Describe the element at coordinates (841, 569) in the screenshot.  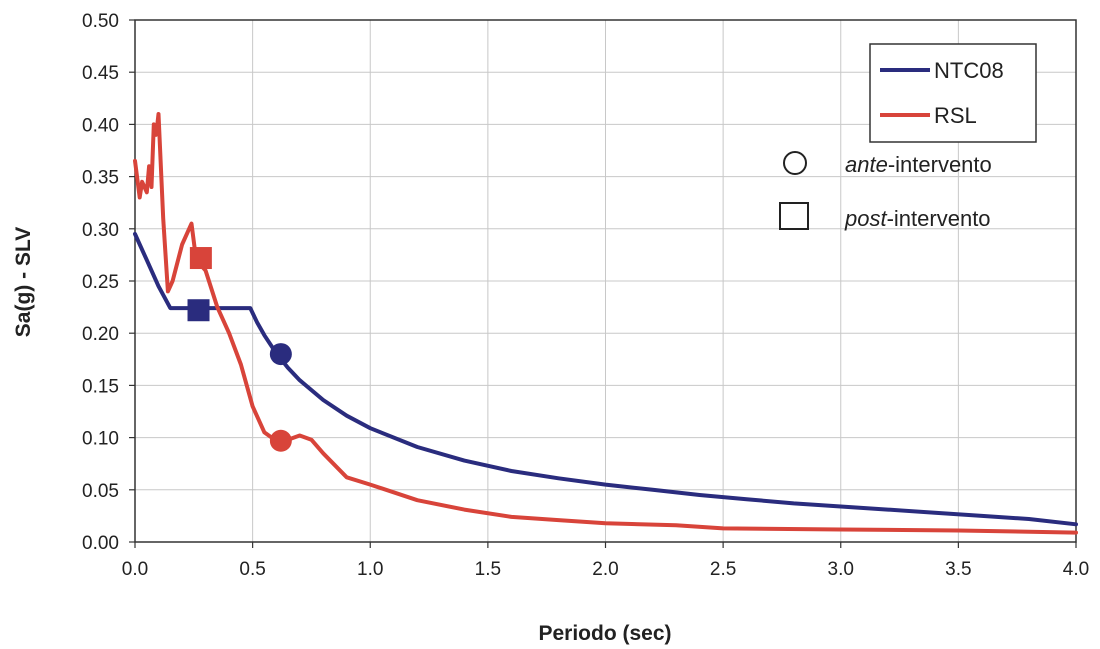
I see `x-tick-label: 3.0` at that location.